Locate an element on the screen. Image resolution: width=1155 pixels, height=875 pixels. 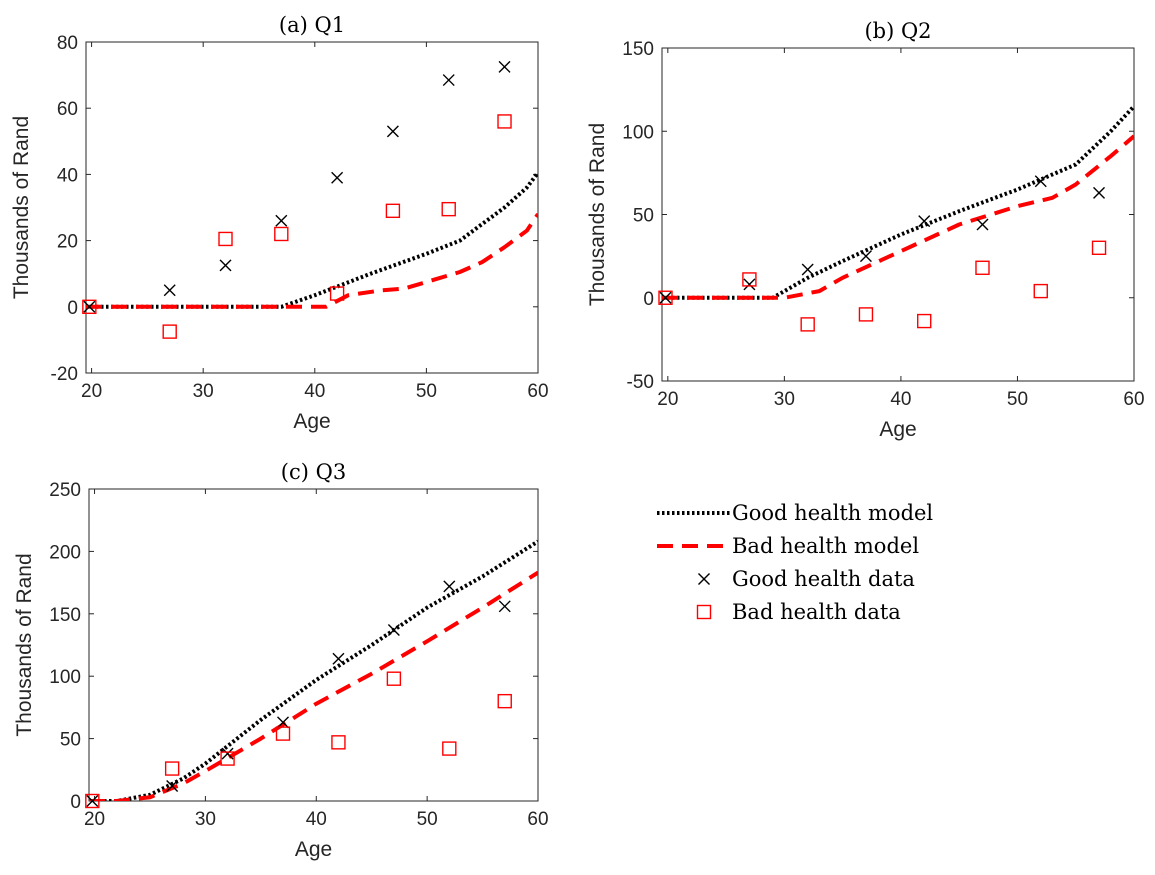
y-tick-label: 60 is located at coordinates (67, 109).